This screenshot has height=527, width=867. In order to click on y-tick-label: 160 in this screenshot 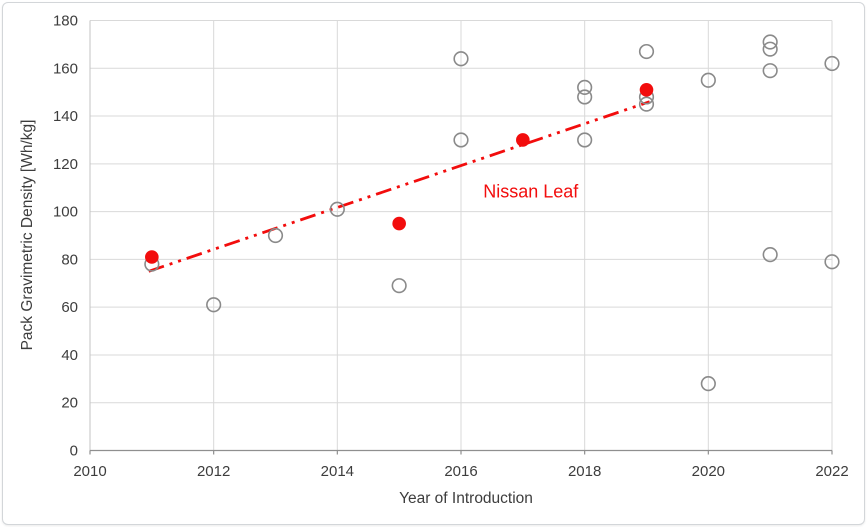, I will do `click(65, 68)`.